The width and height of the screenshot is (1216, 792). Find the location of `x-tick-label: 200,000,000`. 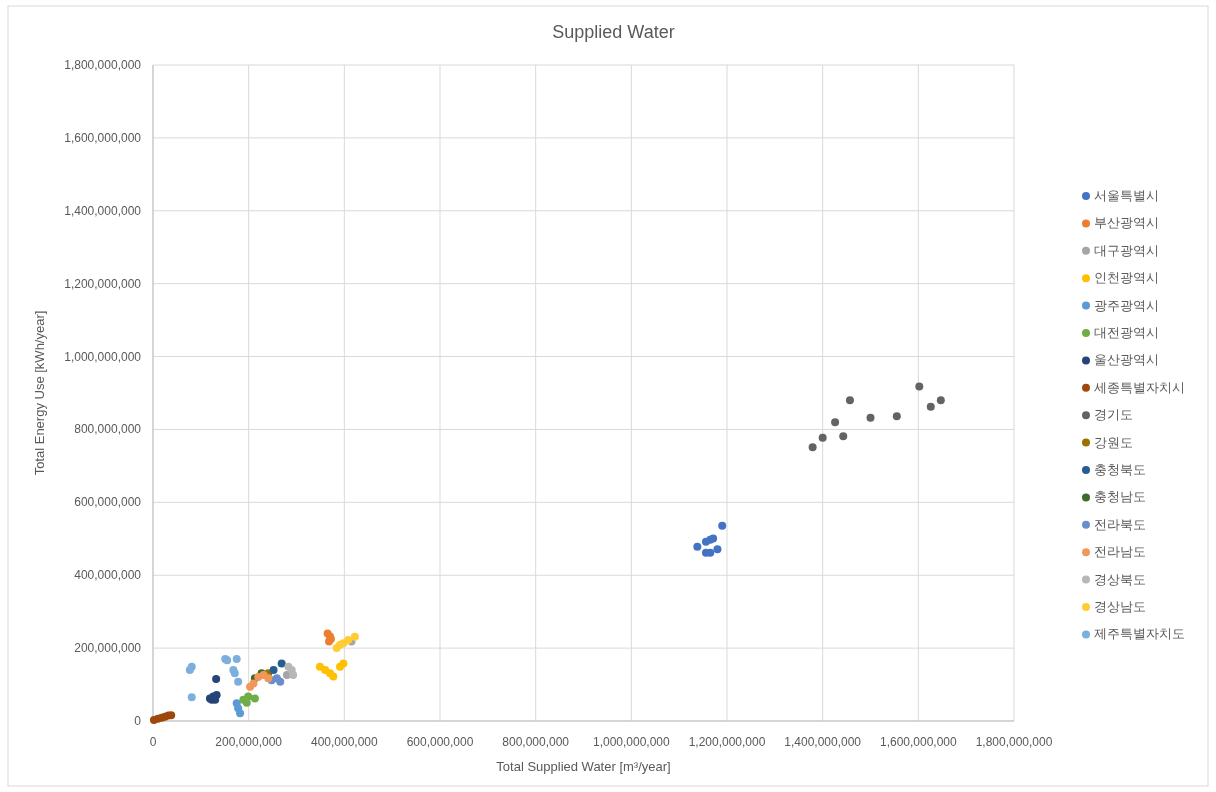

x-tick-label: 200,000,000 is located at coordinates (249, 742).